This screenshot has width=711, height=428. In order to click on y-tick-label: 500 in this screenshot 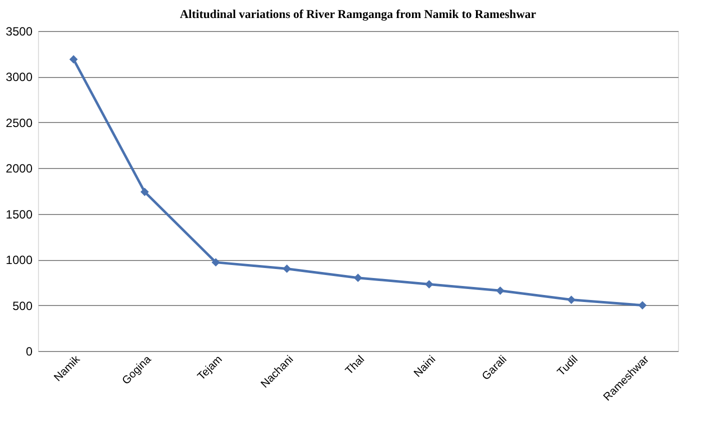, I will do `click(22, 305)`.